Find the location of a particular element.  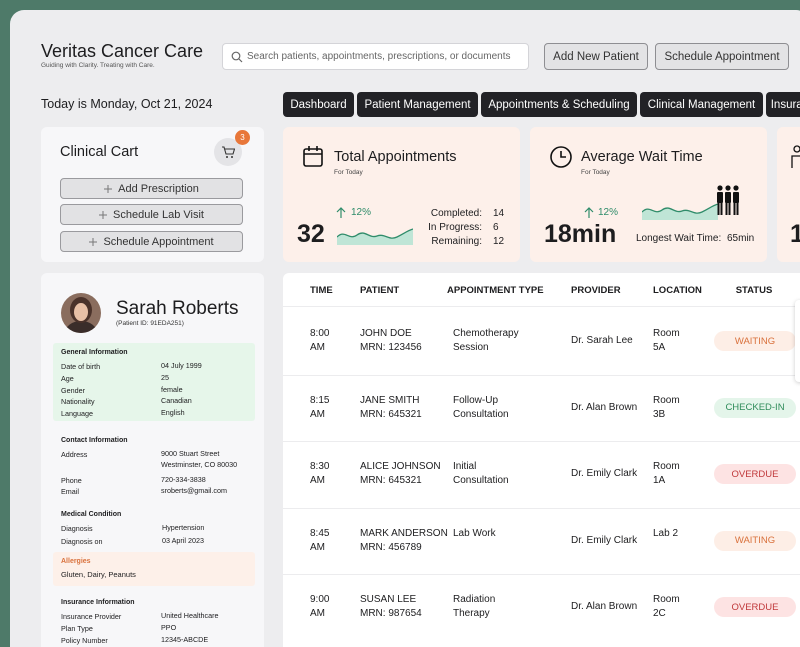

cart-action-content: Add Prescription is located at coordinates (151, 188).